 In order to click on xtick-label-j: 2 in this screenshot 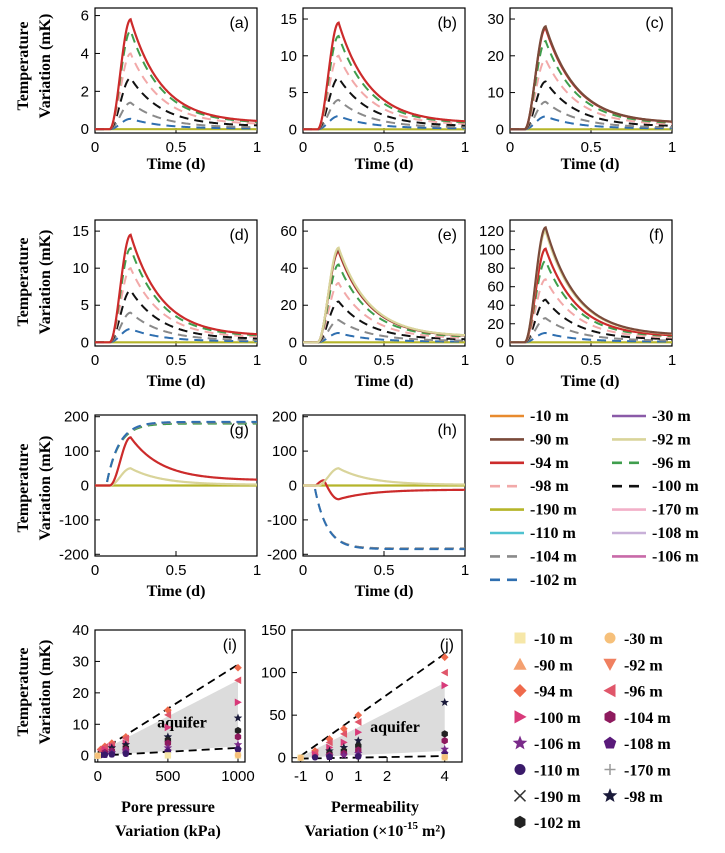, I will do `click(387, 776)`.